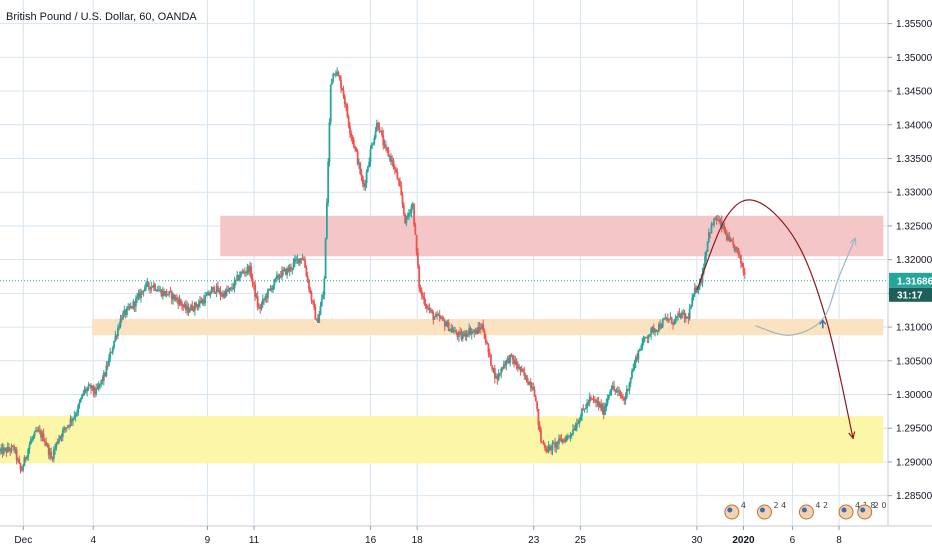 This screenshot has width=932, height=550. What do you see at coordinates (914, 92) in the screenshot?
I see `y-tick-label: 1.34500` at bounding box center [914, 92].